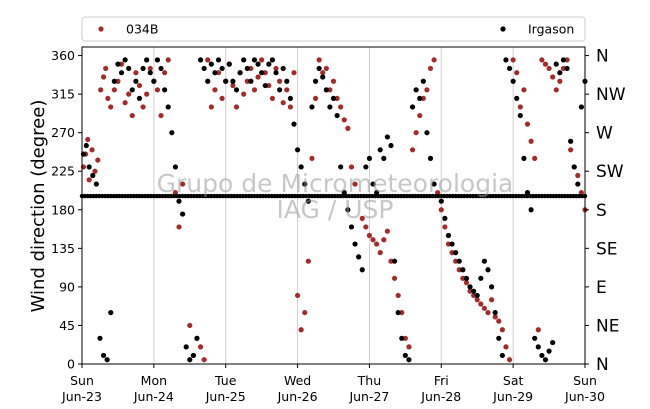 The width and height of the screenshot is (650, 409). Describe the element at coordinates (297, 396) in the screenshot. I see `x-tick-label-date-3: Jun-26` at that location.